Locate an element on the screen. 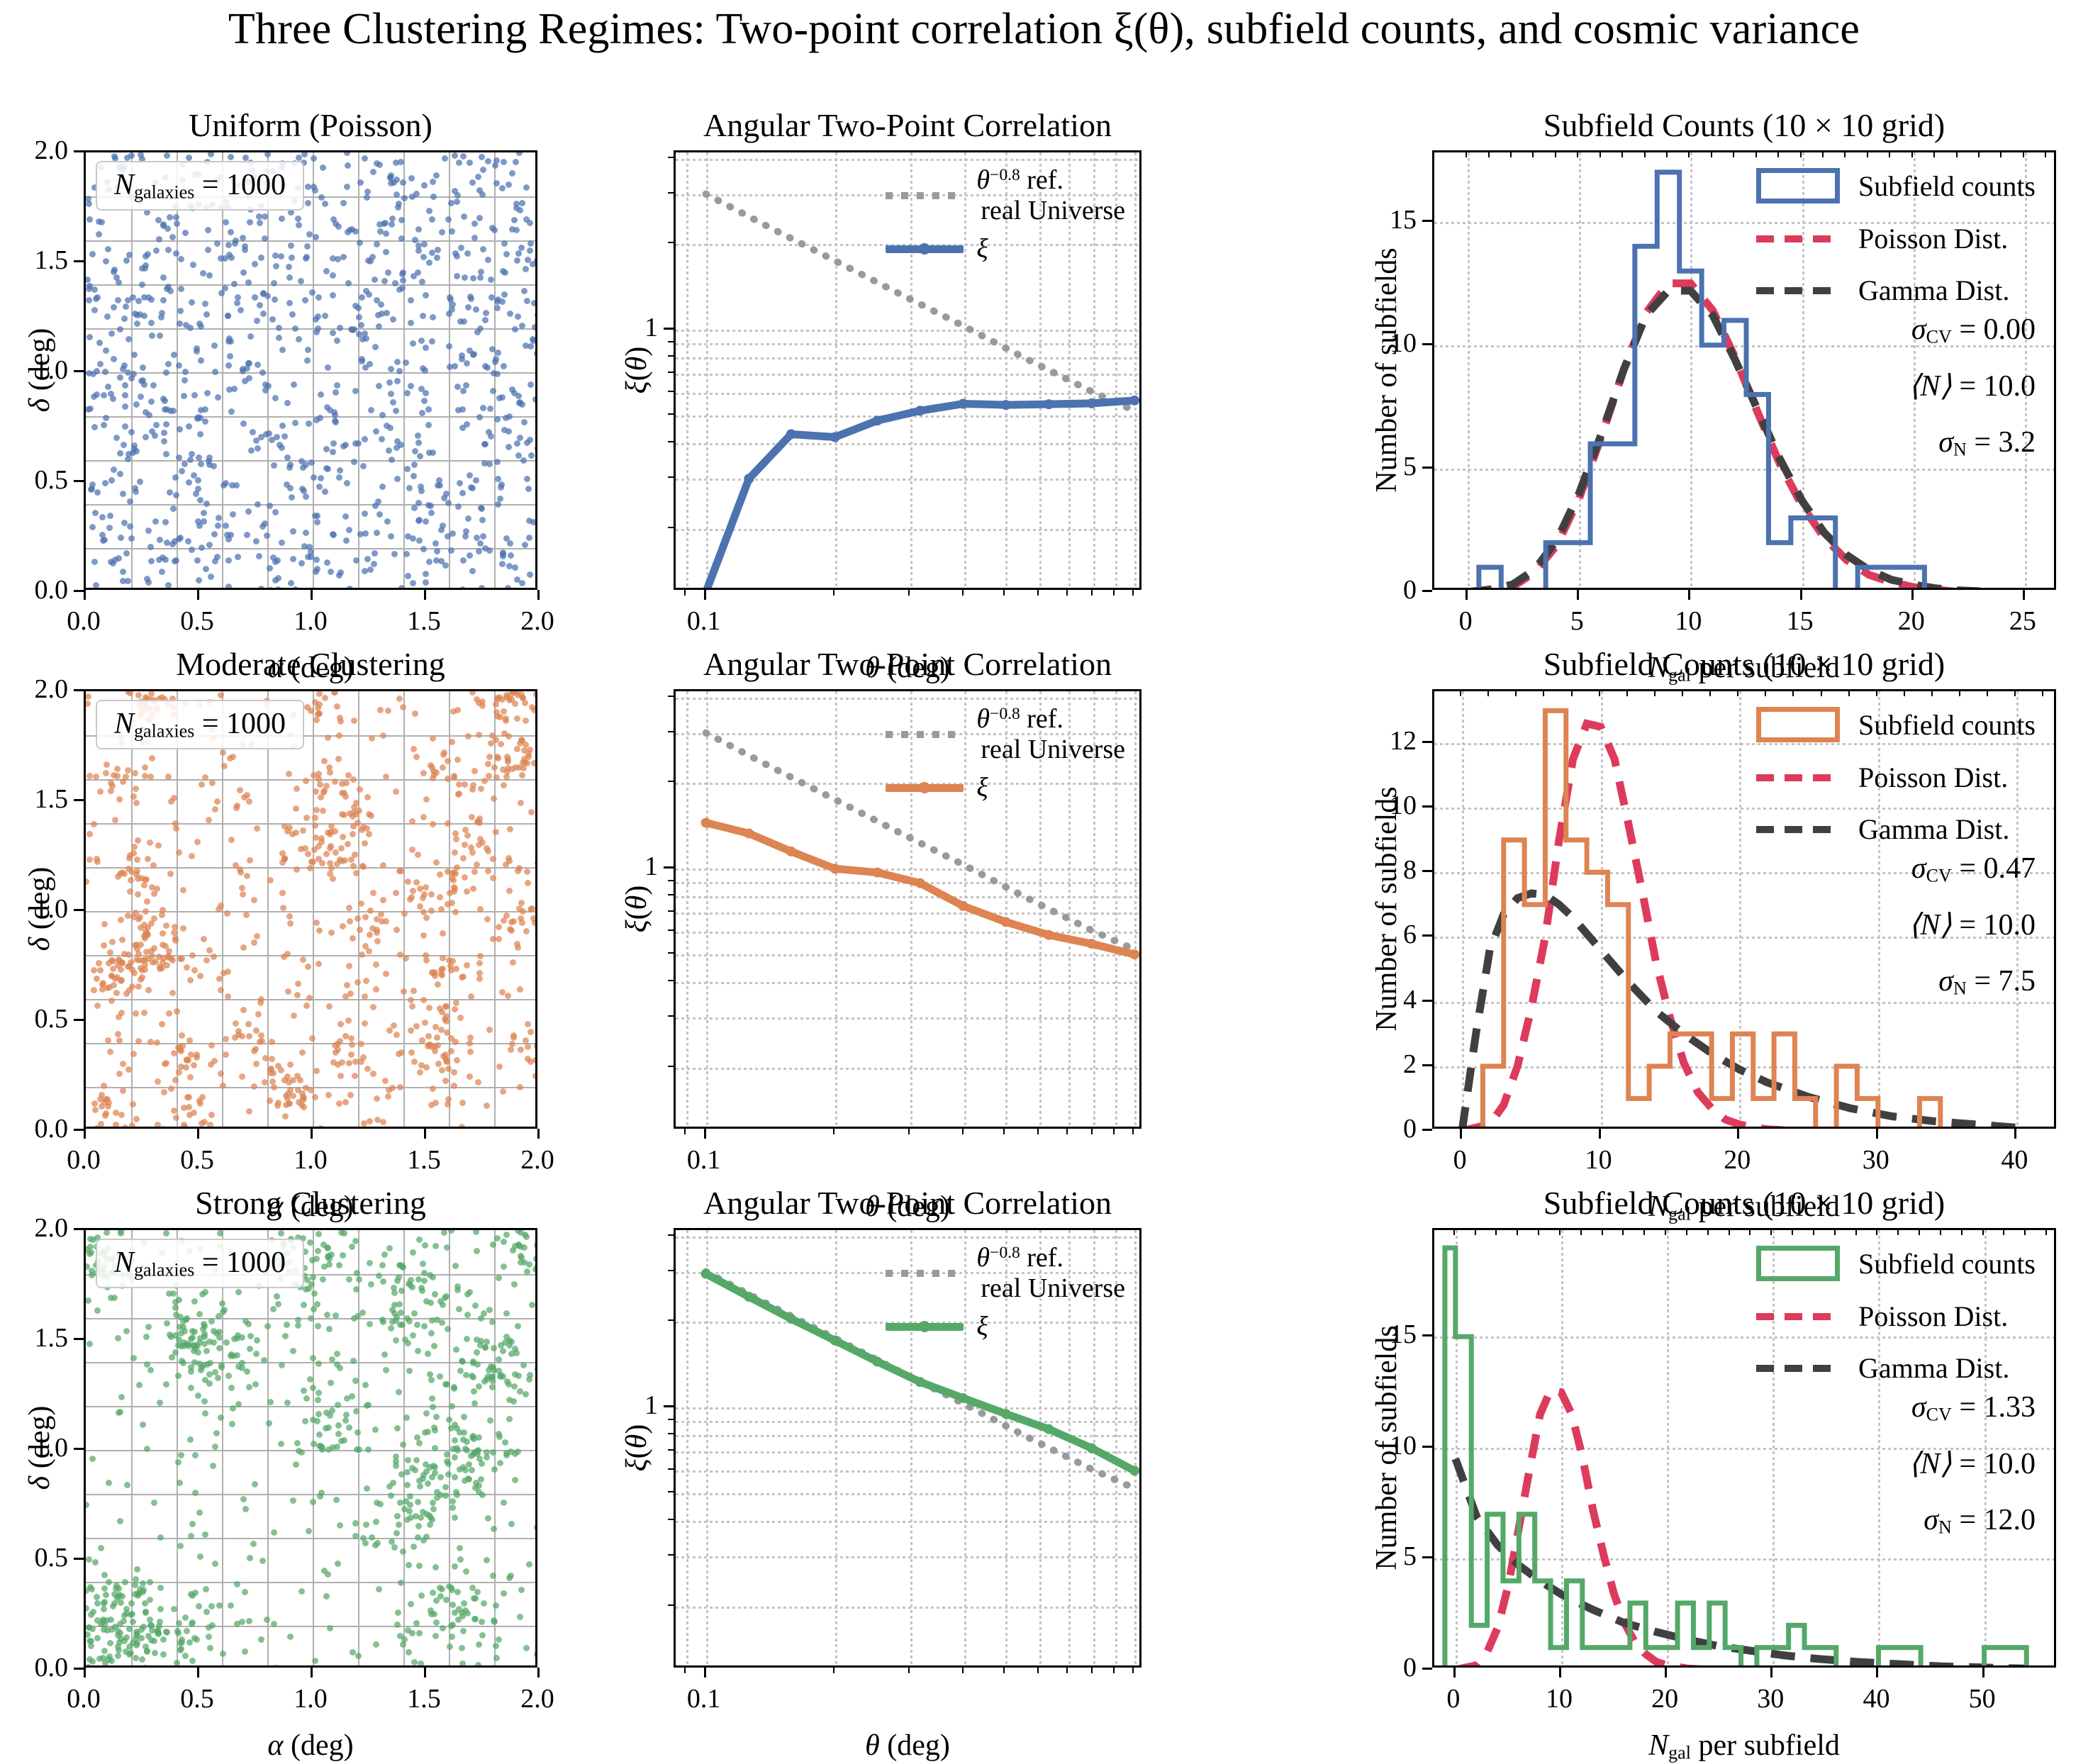 This screenshot has height=1764, width=2088. hist-legend-item-gamma: Gamma Dist. is located at coordinates (1896, 829).